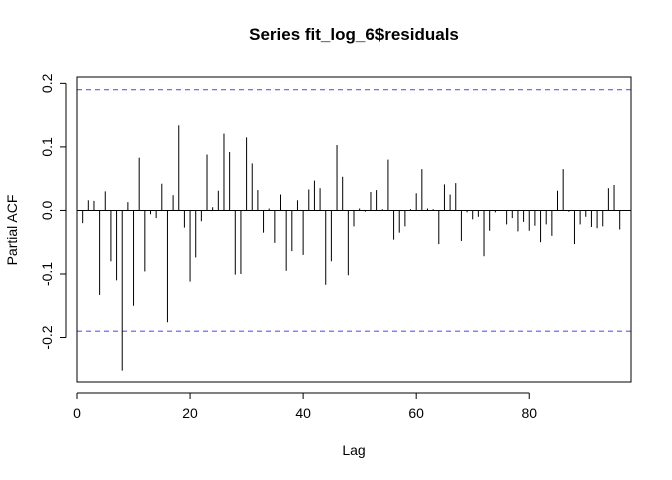  Describe the element at coordinates (354, 34) in the screenshot. I see `chart-title: Series fit_log_6$residuals` at that location.